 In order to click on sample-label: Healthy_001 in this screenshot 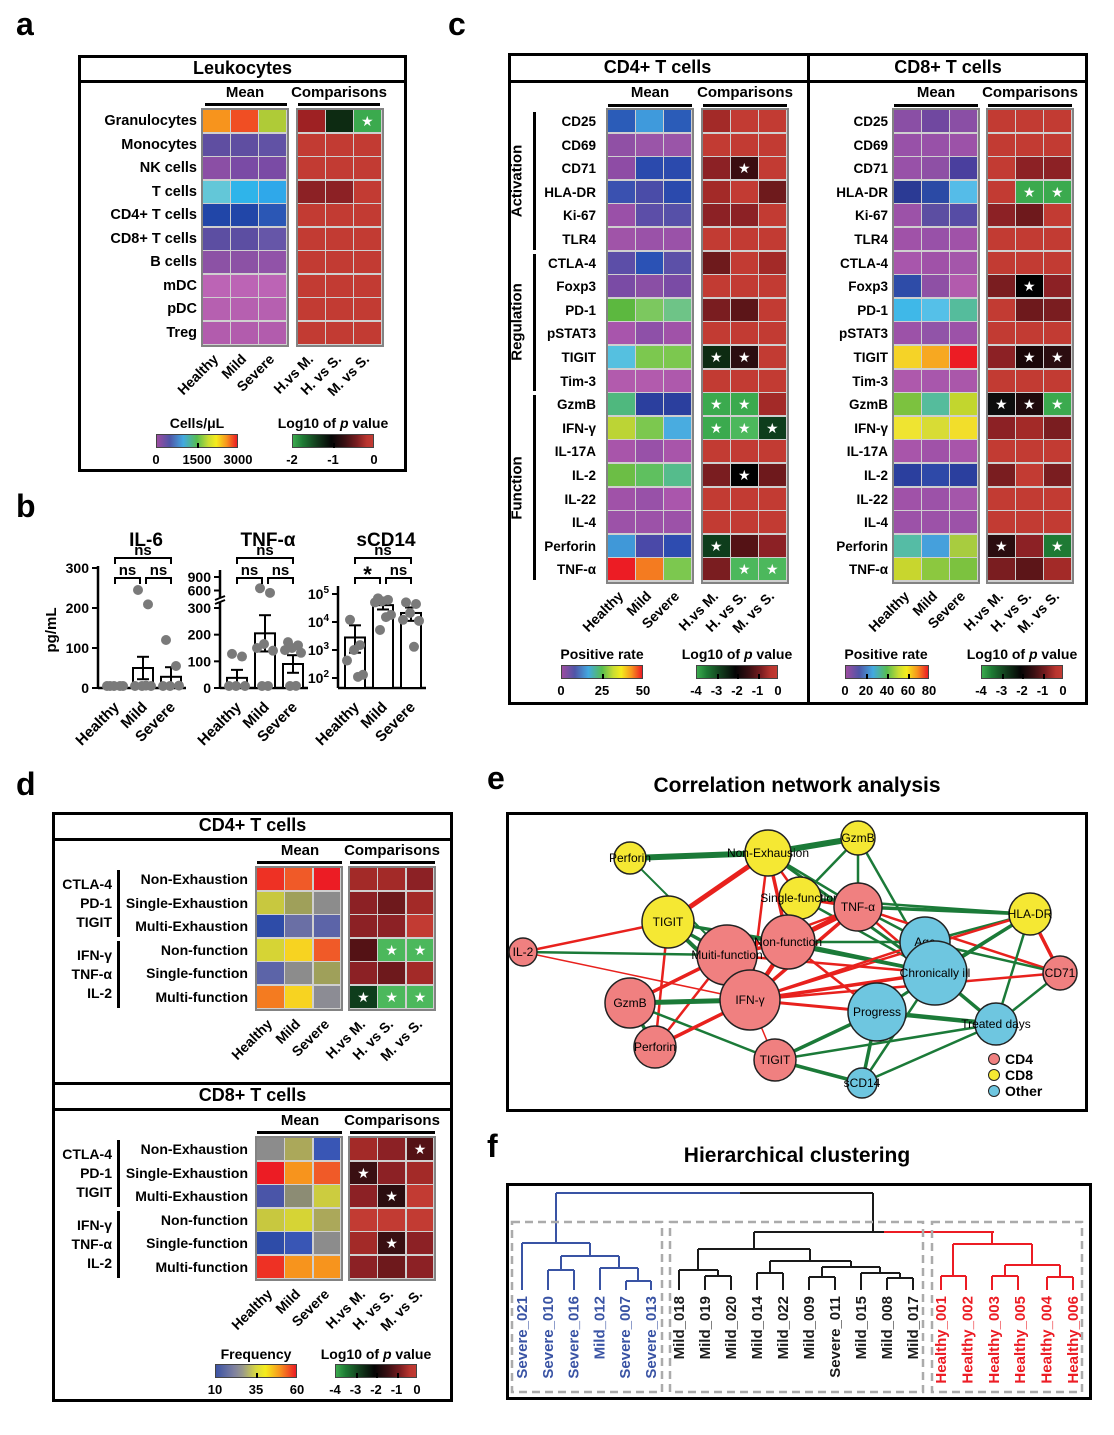, I will do `click(941, 1340)`.